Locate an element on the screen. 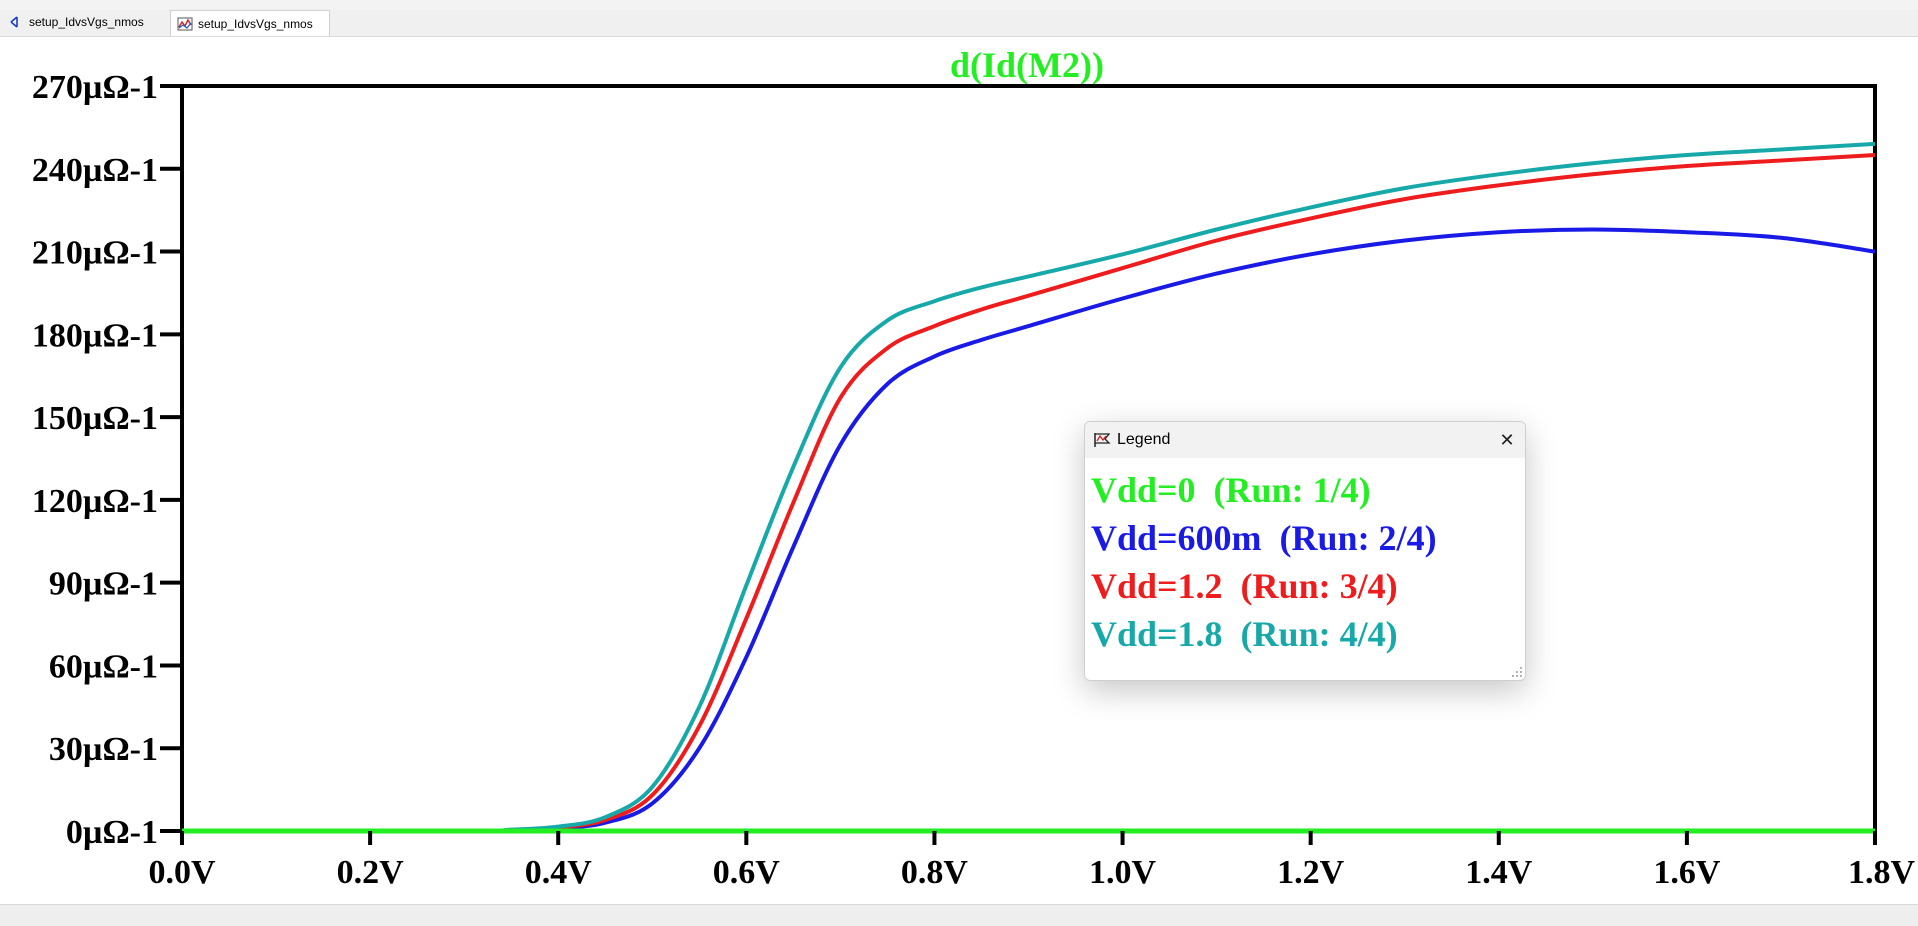 The width and height of the screenshot is (1918, 926). legend-entry-run-4: Vdd=1.8 (Run: 4/4) is located at coordinates (1244, 634).